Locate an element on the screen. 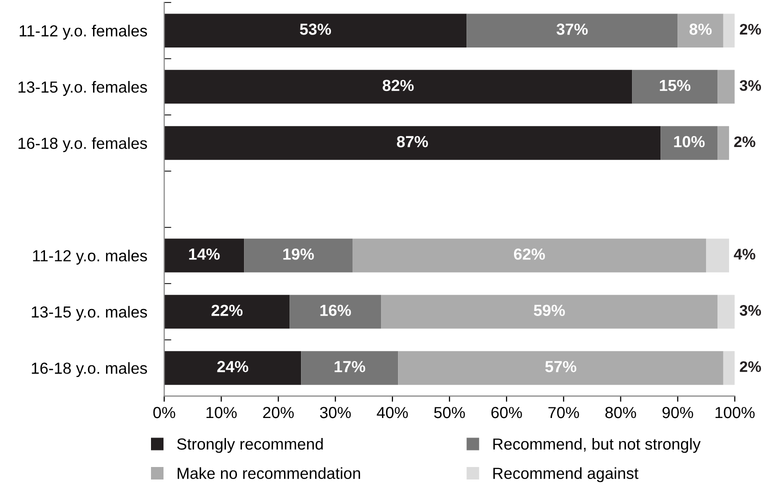 The image size is (771, 492). y-tick-label: 11-12 y.o. females is located at coordinates (83, 32).